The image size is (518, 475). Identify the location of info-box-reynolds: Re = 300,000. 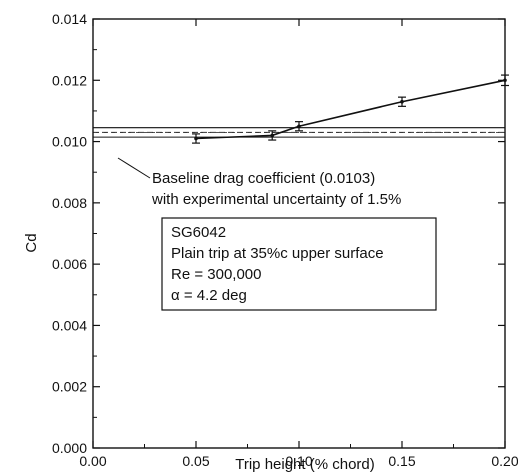
(216, 274).